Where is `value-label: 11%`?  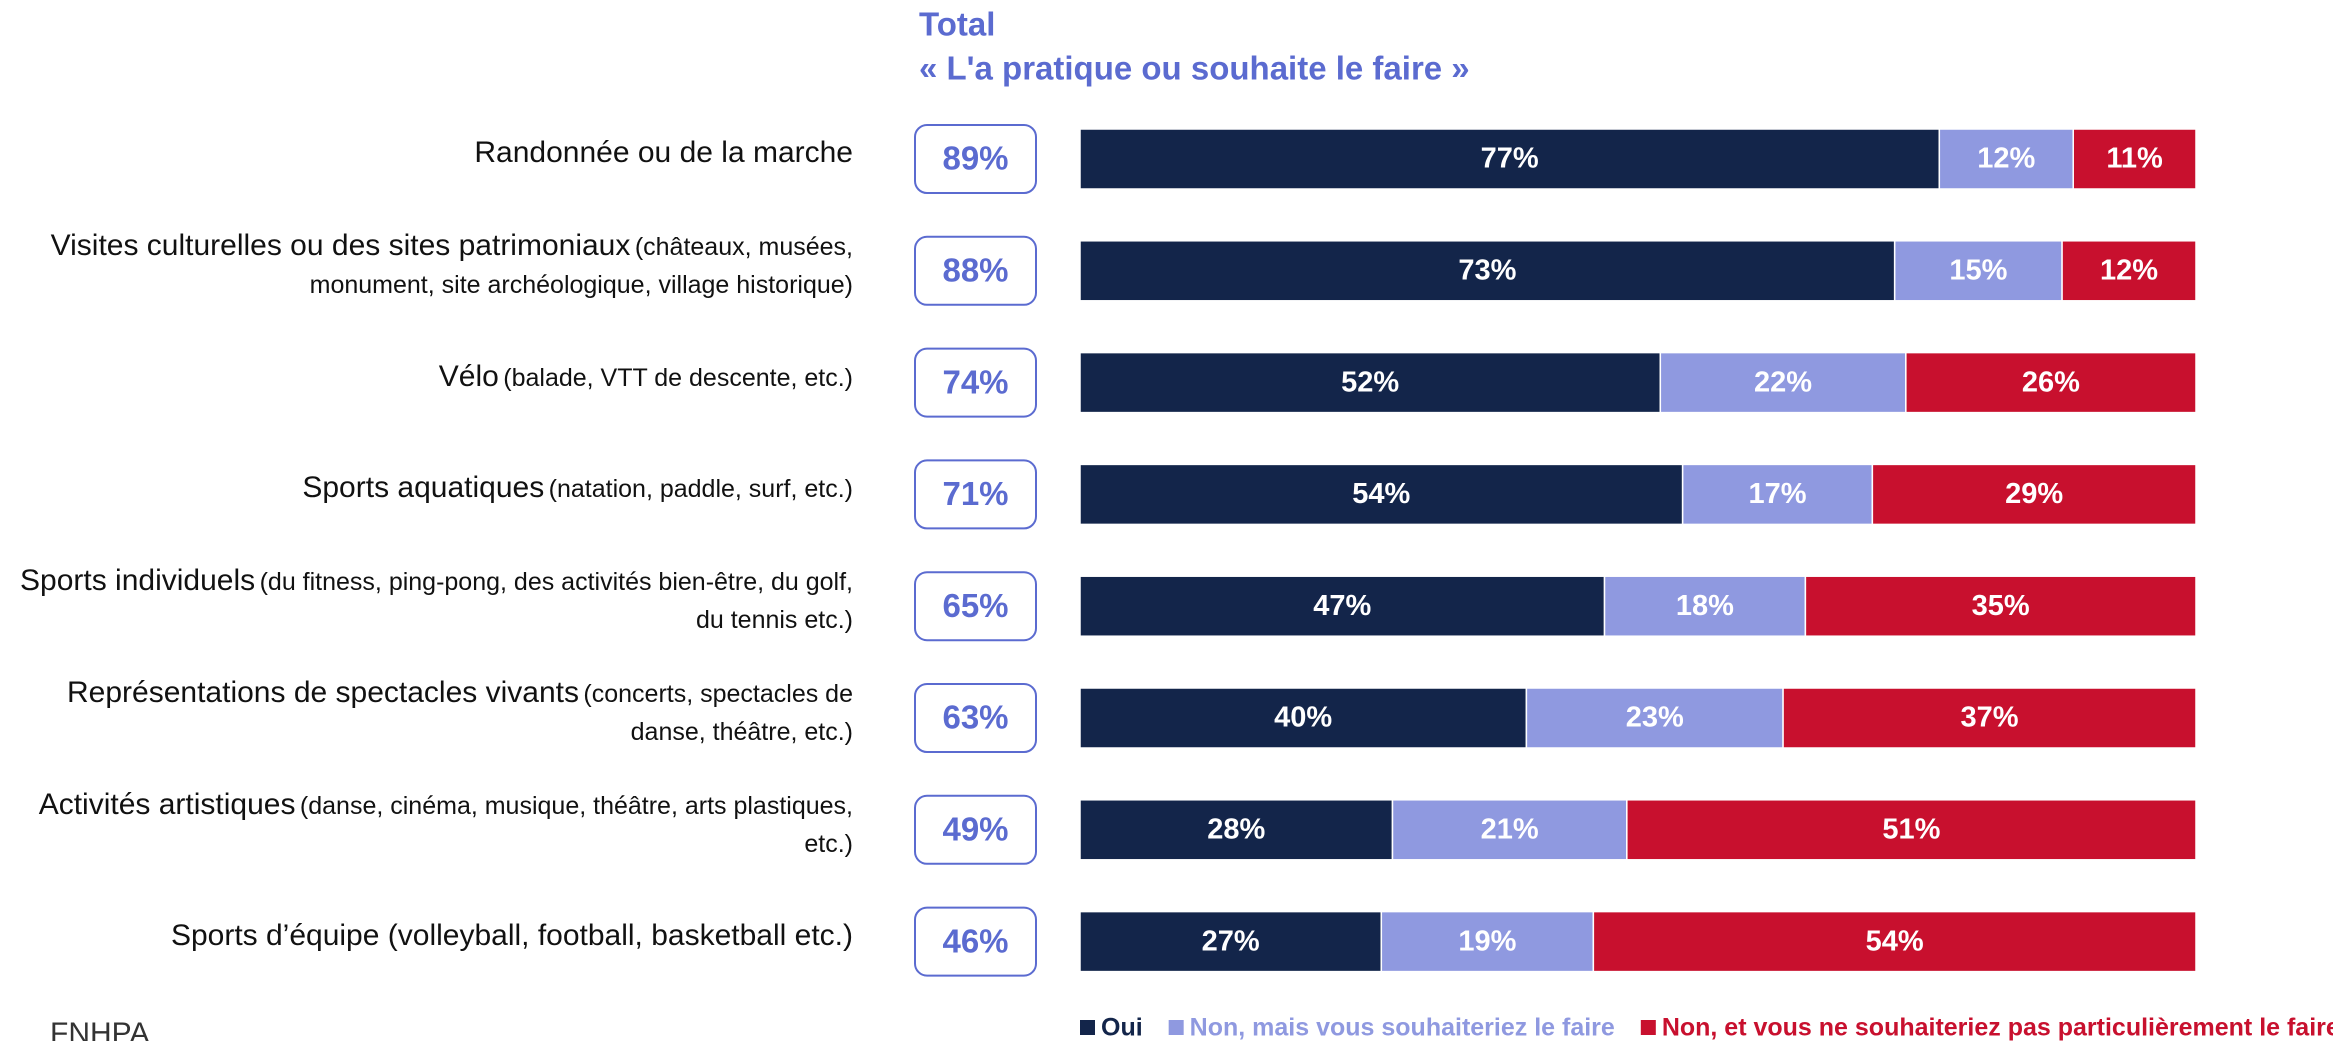 value-label: 11% is located at coordinates (2134, 159).